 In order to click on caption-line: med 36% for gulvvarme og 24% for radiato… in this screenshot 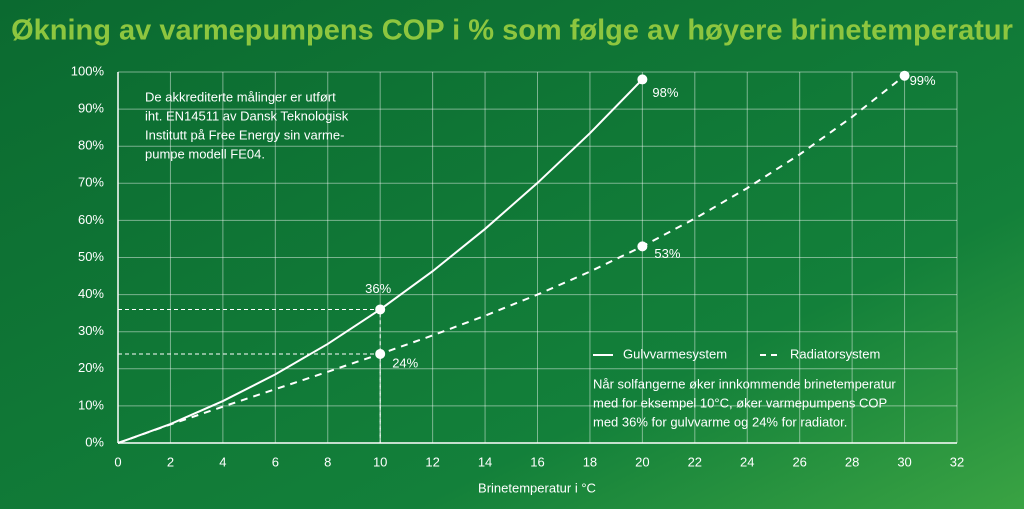, I will do `click(720, 421)`.